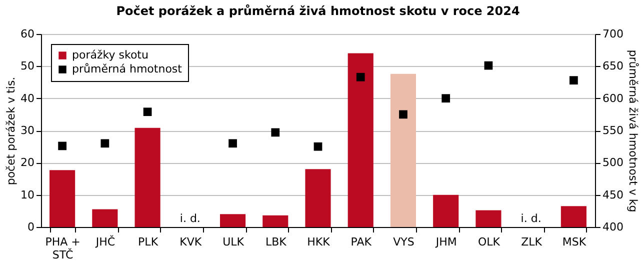 This screenshot has height=265, width=643. I want to click on chart-title: Počet porážek a průměrná živá hmotnost skotu v roce 2024, so click(318, 11).